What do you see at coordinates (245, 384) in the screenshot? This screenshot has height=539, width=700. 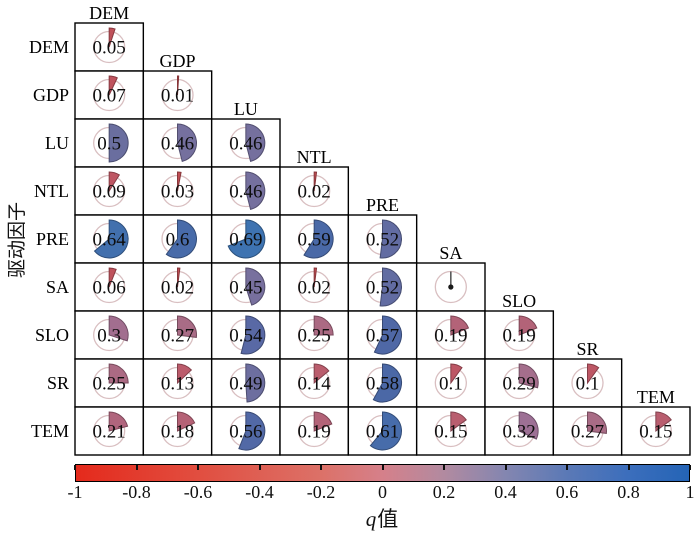 I see `q-value-label: 0.49` at bounding box center [245, 384].